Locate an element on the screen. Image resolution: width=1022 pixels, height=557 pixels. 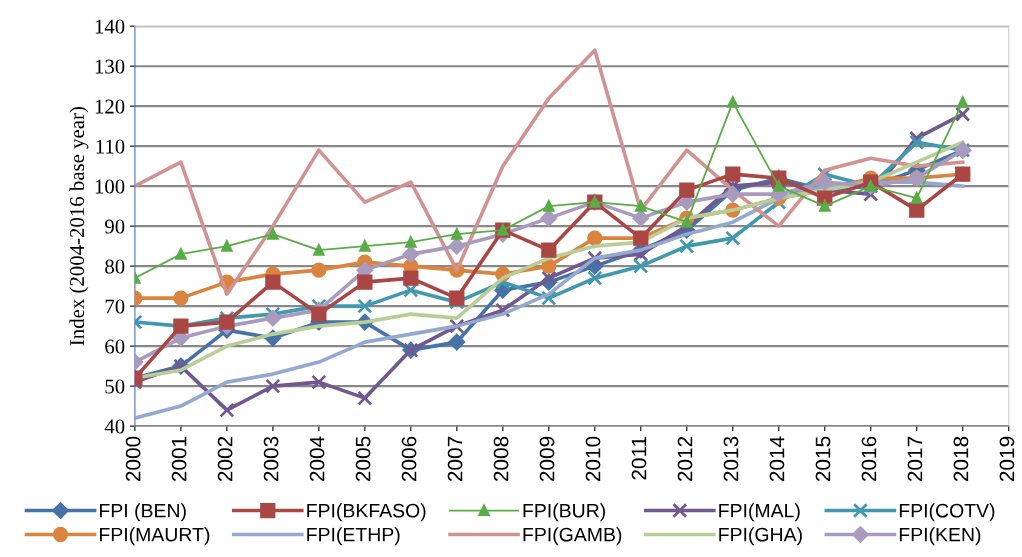
y-tick-label: 130 is located at coordinates (110, 66).